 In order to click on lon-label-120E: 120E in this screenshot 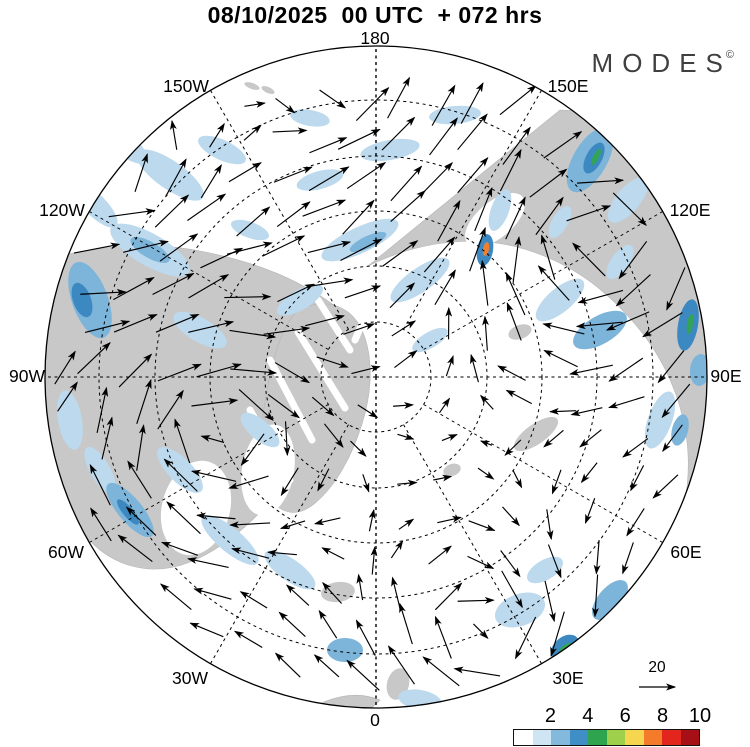, I will do `click(690, 210)`.